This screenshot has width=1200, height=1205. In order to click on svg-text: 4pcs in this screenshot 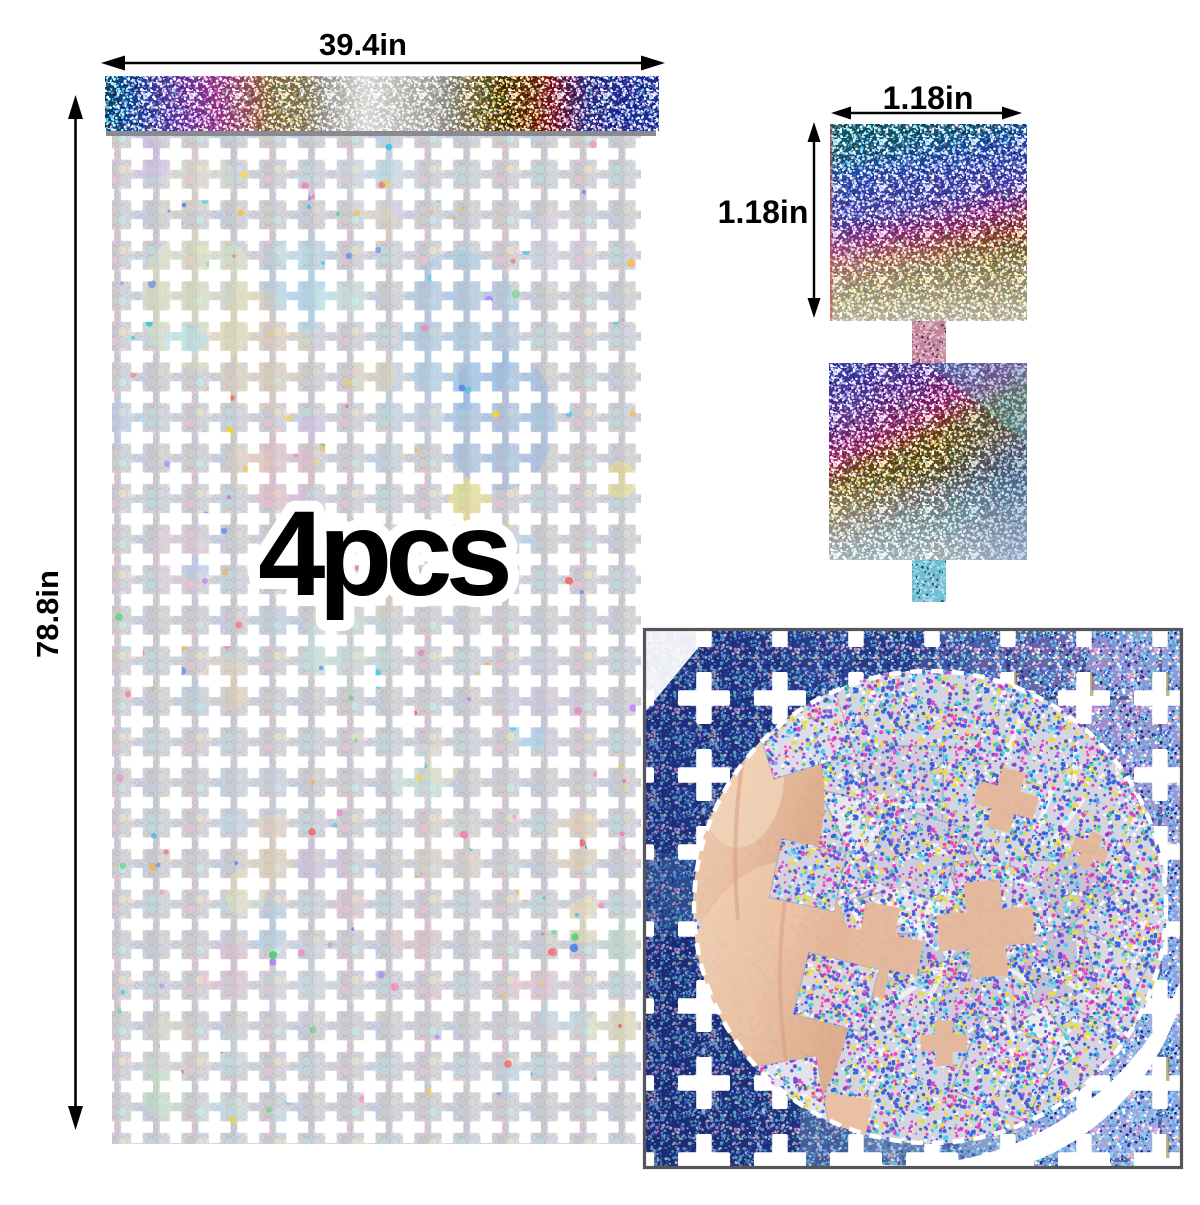, I will do `click(383, 553)`.